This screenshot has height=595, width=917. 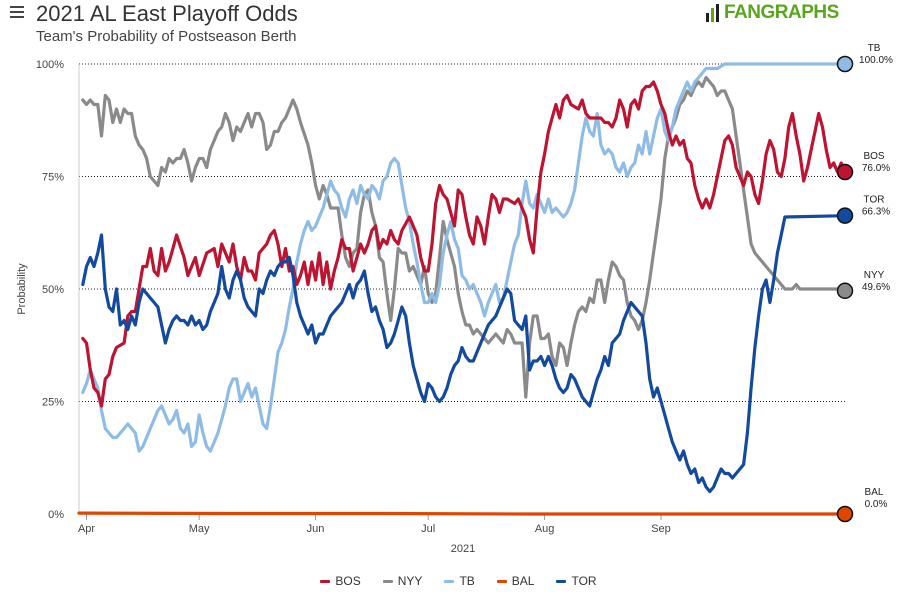 I want to click on y-tick-label-4: 100%, so click(x=50, y=65).